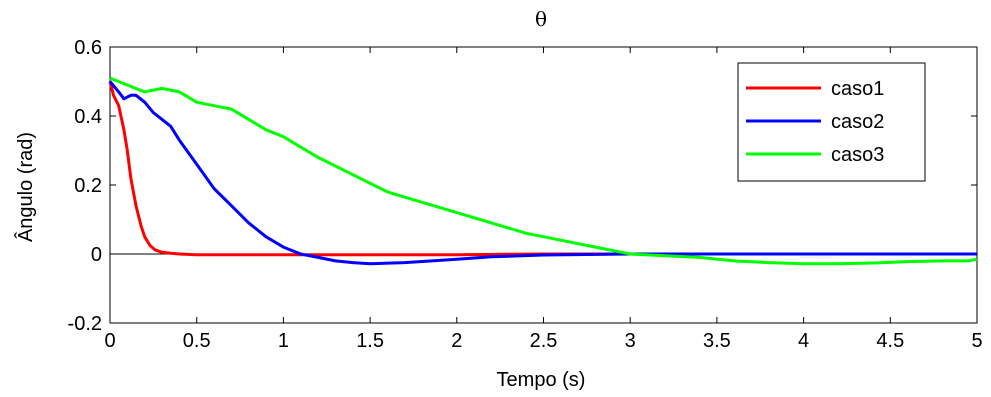 The image size is (991, 397). What do you see at coordinates (630, 341) in the screenshot?
I see `x-tick-label: 3` at bounding box center [630, 341].